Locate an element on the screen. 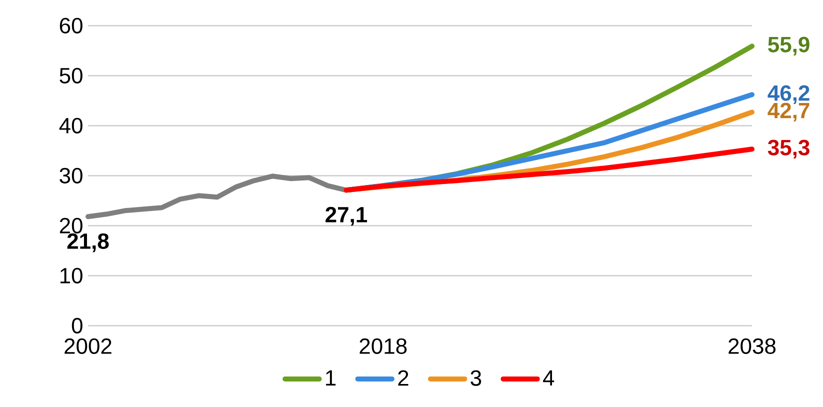 The height and width of the screenshot is (407, 823). annotation: 27,1 is located at coordinates (347, 216).